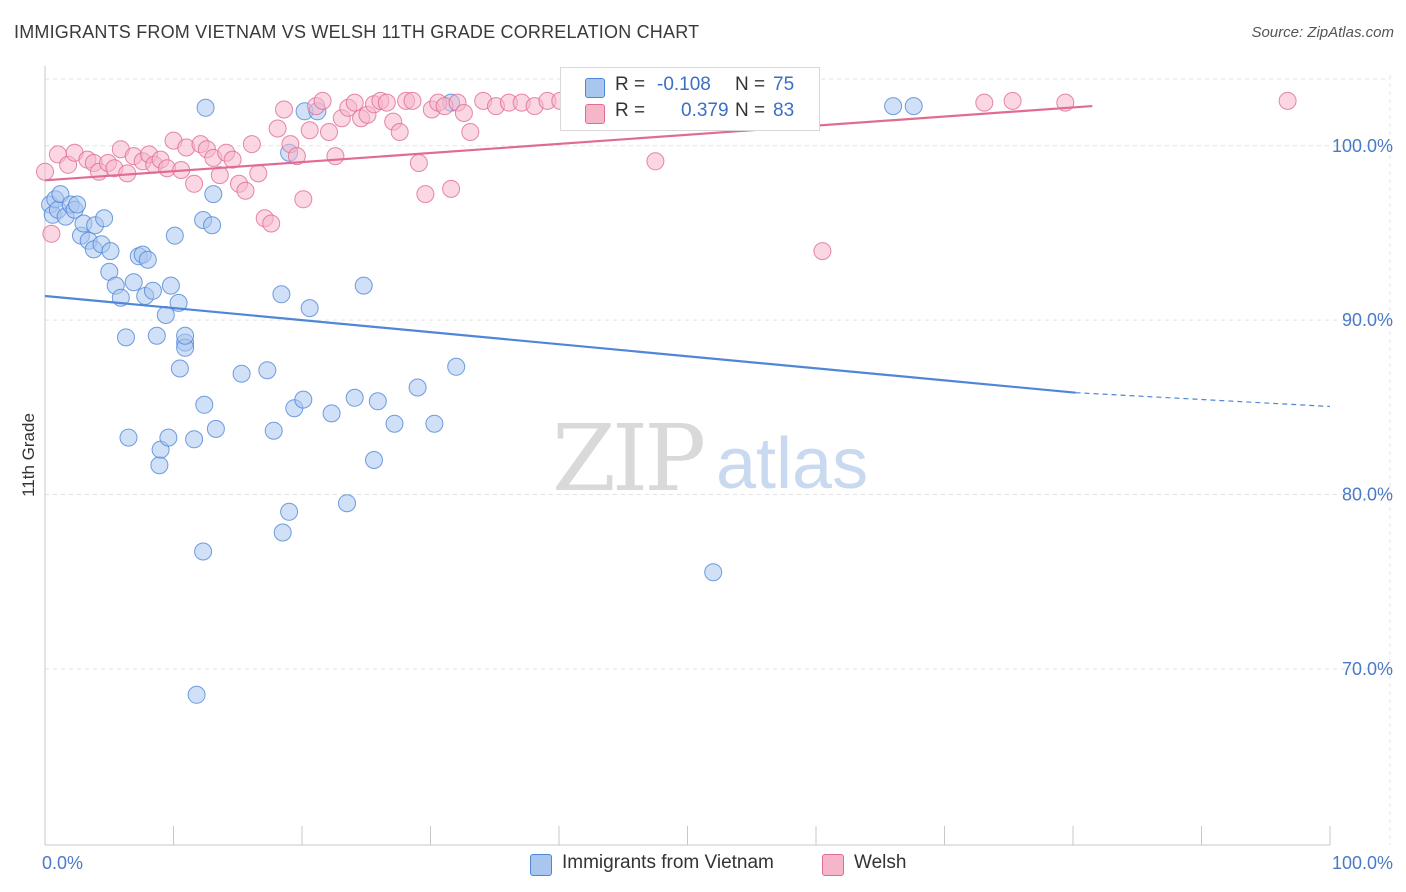  I want to click on legend-r-value-welsh: 0.379, so click(705, 110).